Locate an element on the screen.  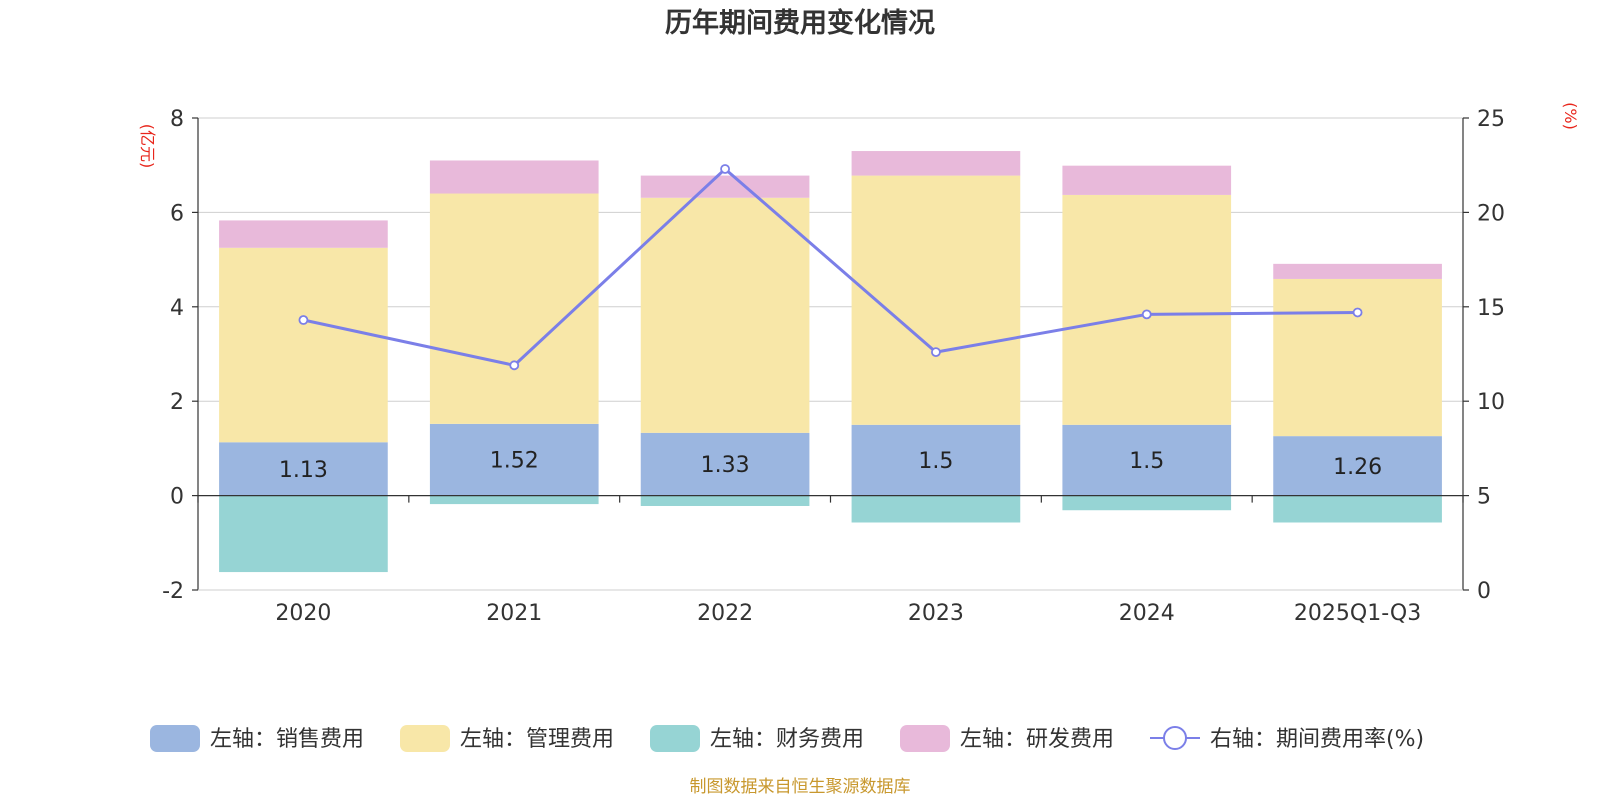
right-axis-tick-label: 15 is located at coordinates (1491, 308).